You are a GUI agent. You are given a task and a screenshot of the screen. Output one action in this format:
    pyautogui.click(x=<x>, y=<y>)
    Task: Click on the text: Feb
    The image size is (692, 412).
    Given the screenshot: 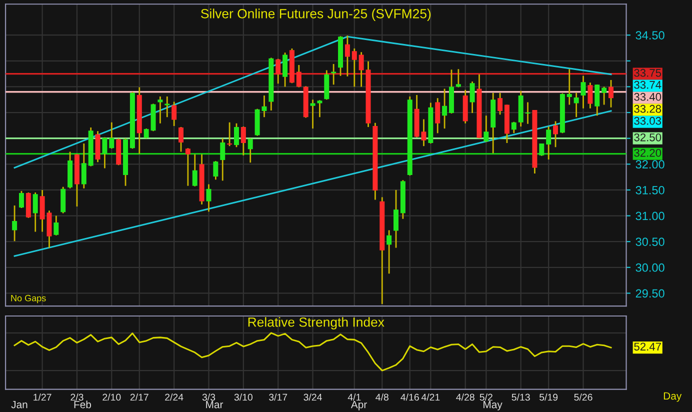 What is the action you would take?
    pyautogui.click(x=83, y=404)
    